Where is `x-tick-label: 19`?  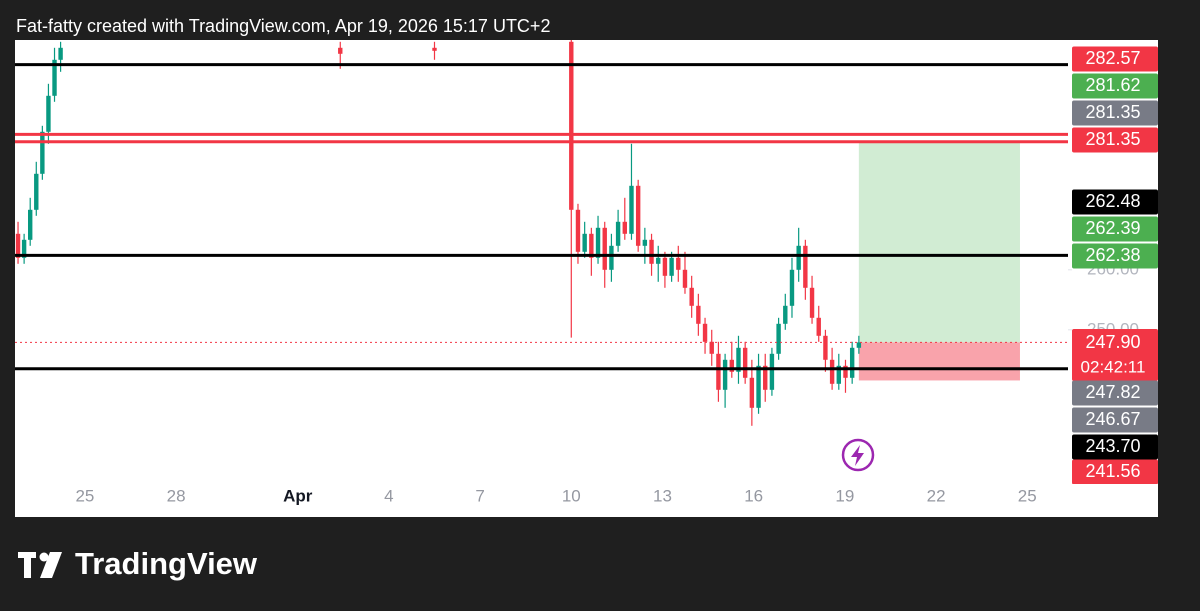
x-tick-label: 19 is located at coordinates (844, 495).